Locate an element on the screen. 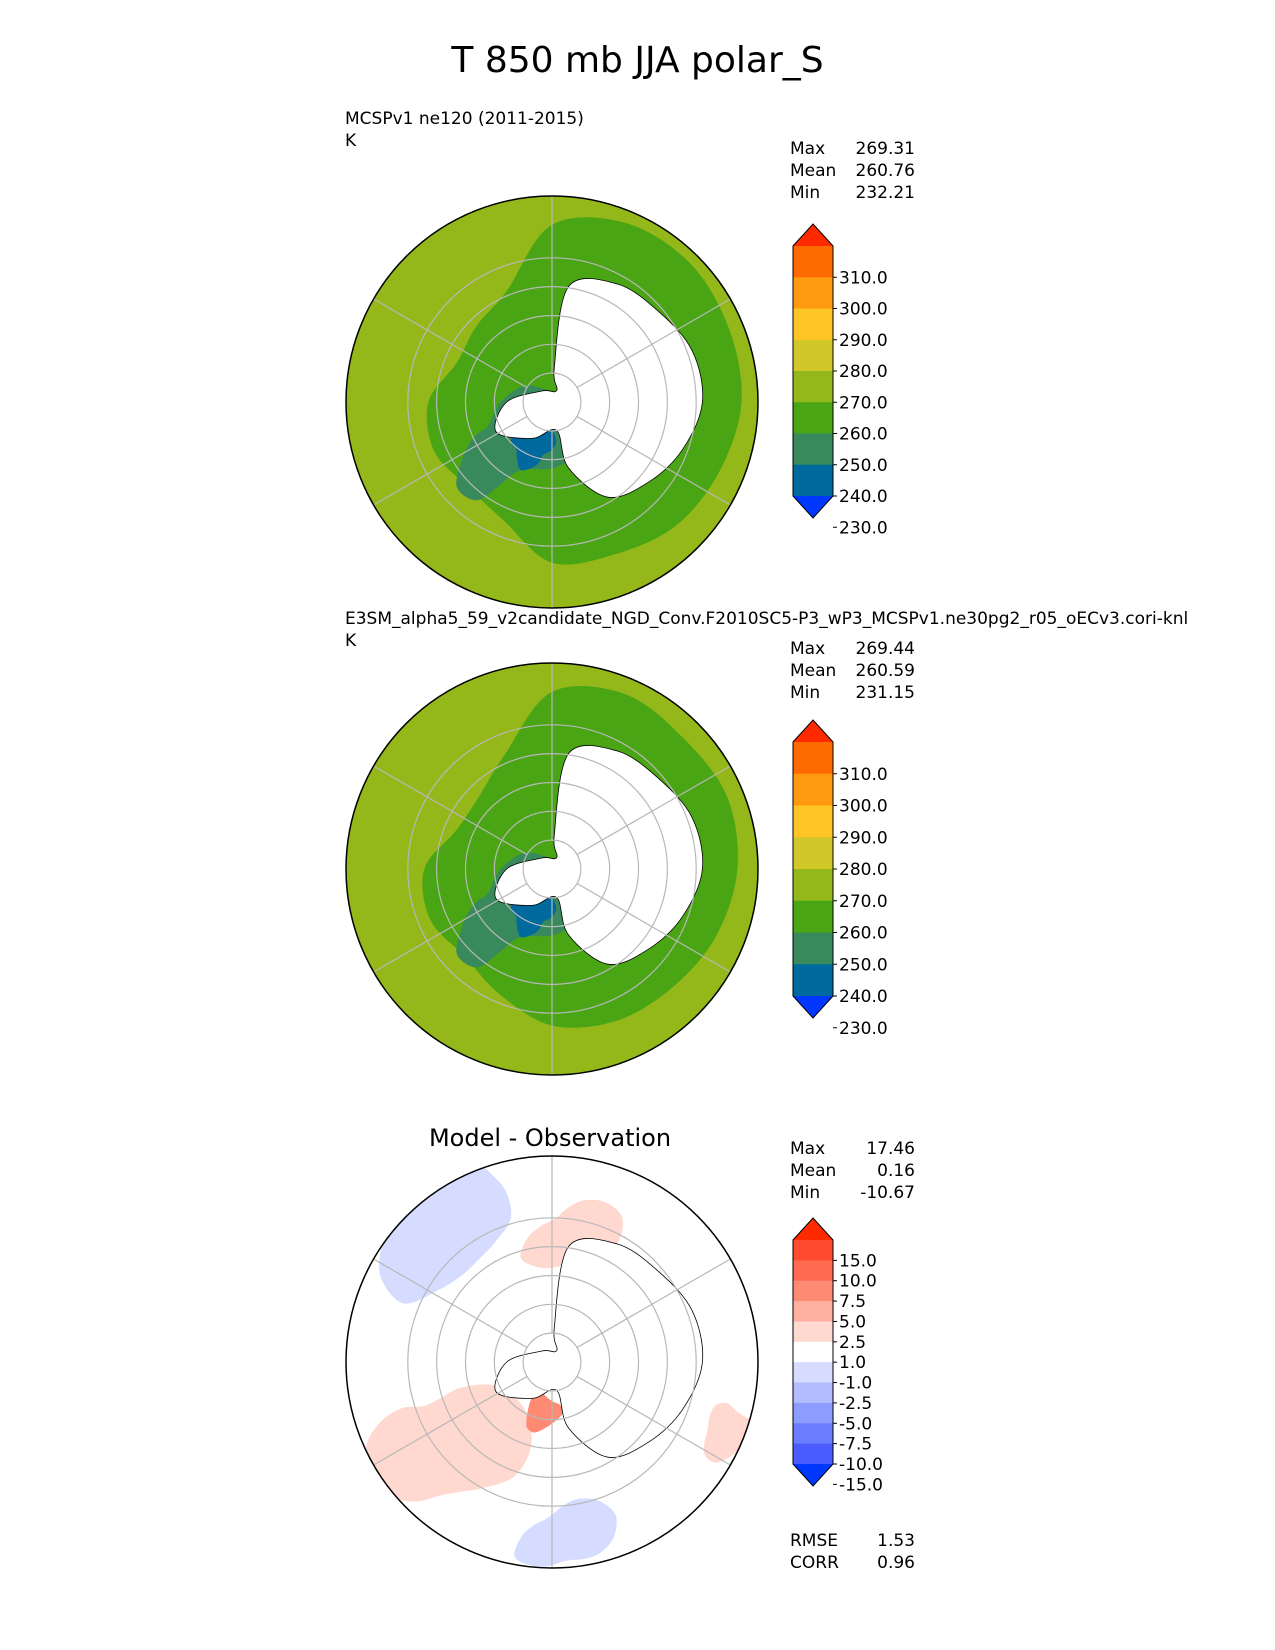  metric-value: 0.96 is located at coordinates (896, 1563).